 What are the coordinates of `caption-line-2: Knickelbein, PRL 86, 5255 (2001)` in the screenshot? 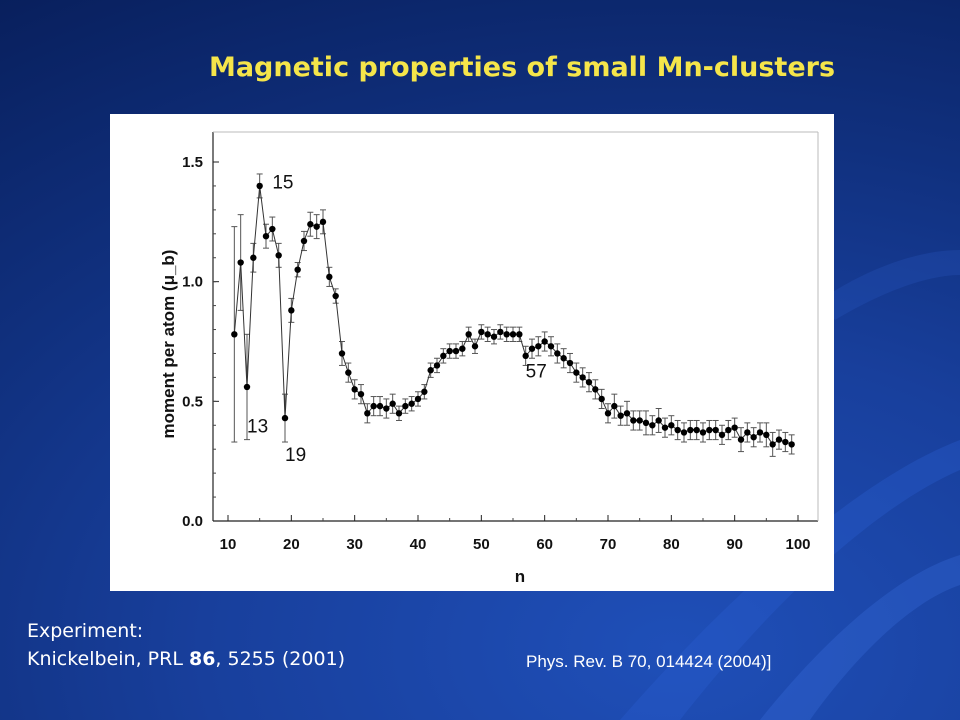 It's located at (186, 659).